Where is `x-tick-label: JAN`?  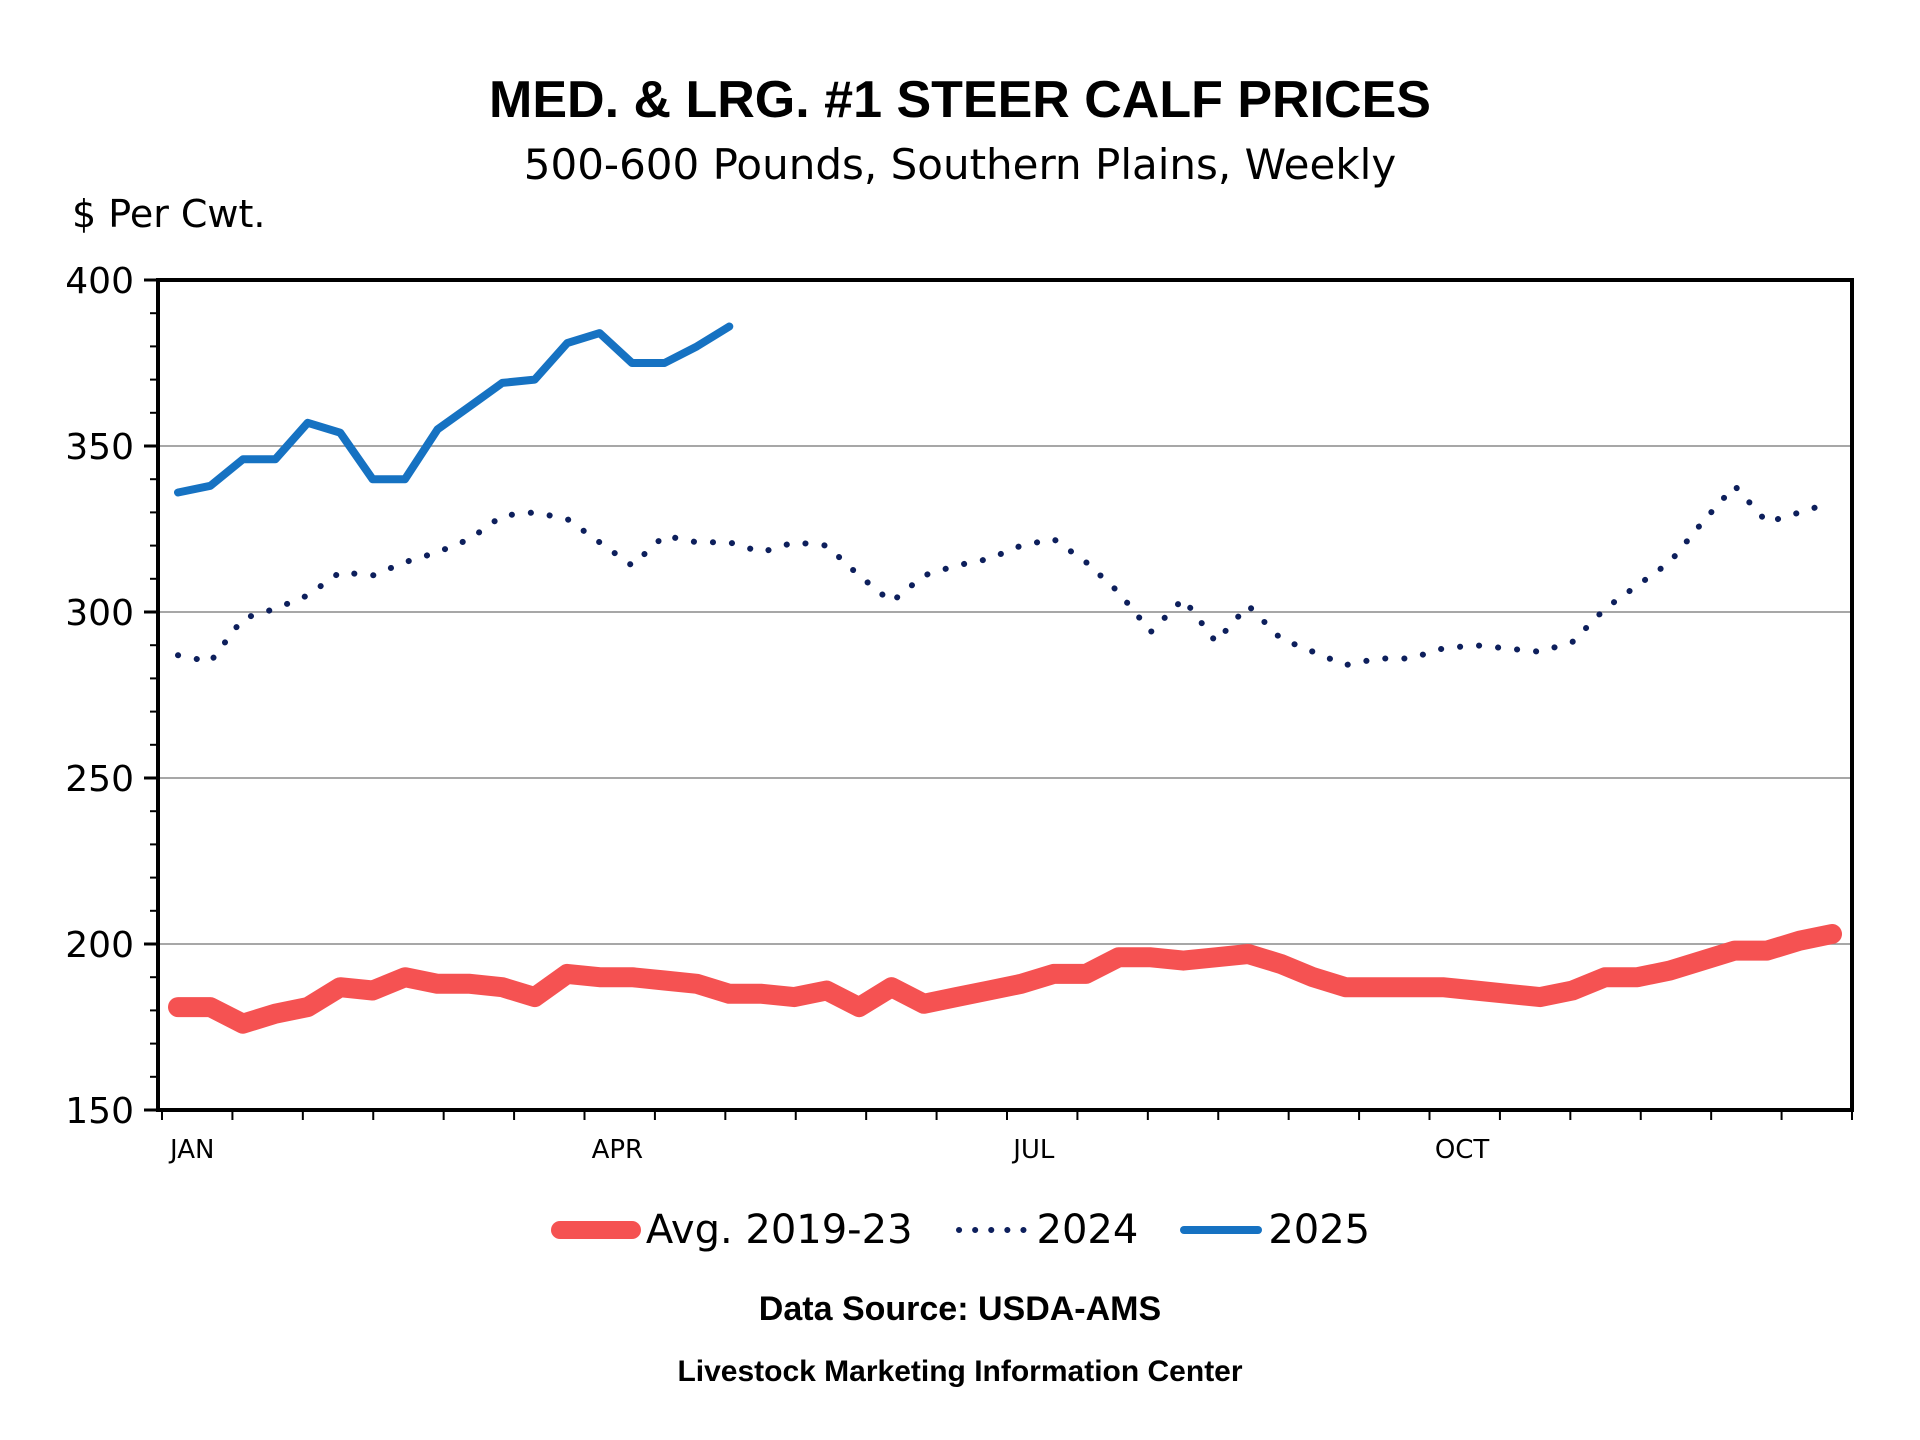 x-tick-label: JAN is located at coordinates (191, 1150).